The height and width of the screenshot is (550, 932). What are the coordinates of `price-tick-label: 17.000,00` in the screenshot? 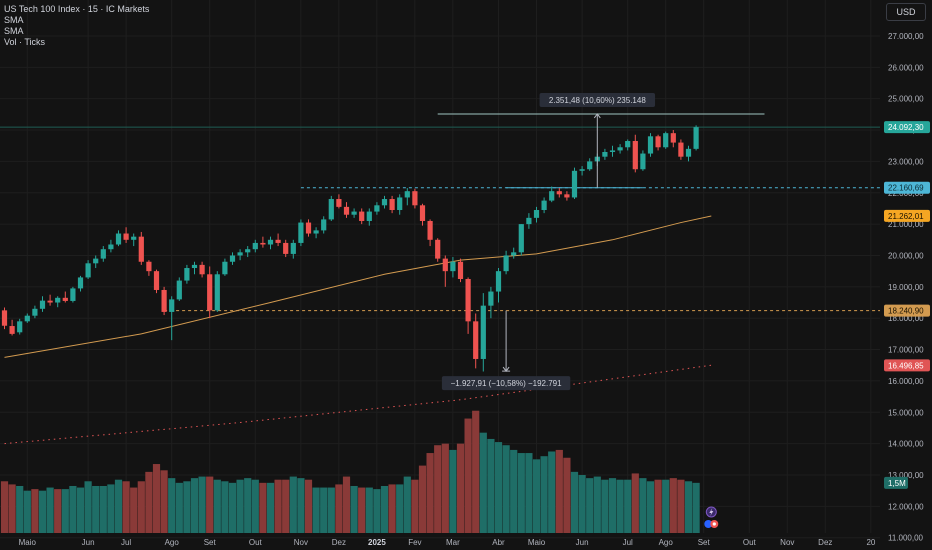 It's located at (906, 350).